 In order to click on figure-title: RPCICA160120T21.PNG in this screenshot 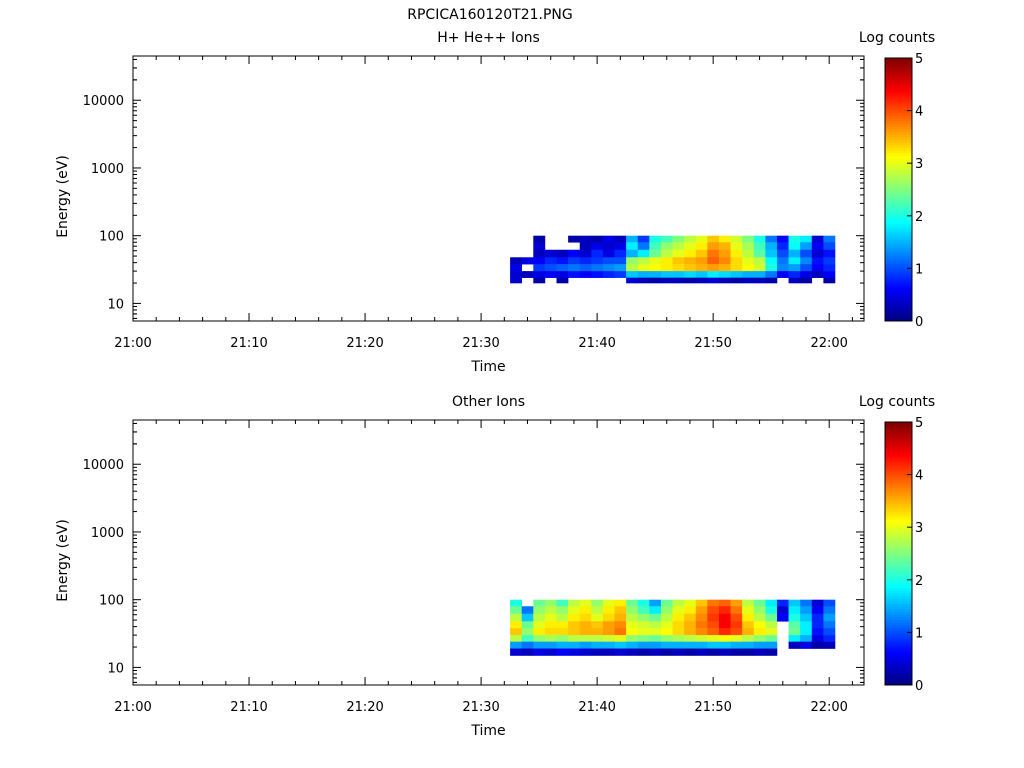, I will do `click(489, 15)`.